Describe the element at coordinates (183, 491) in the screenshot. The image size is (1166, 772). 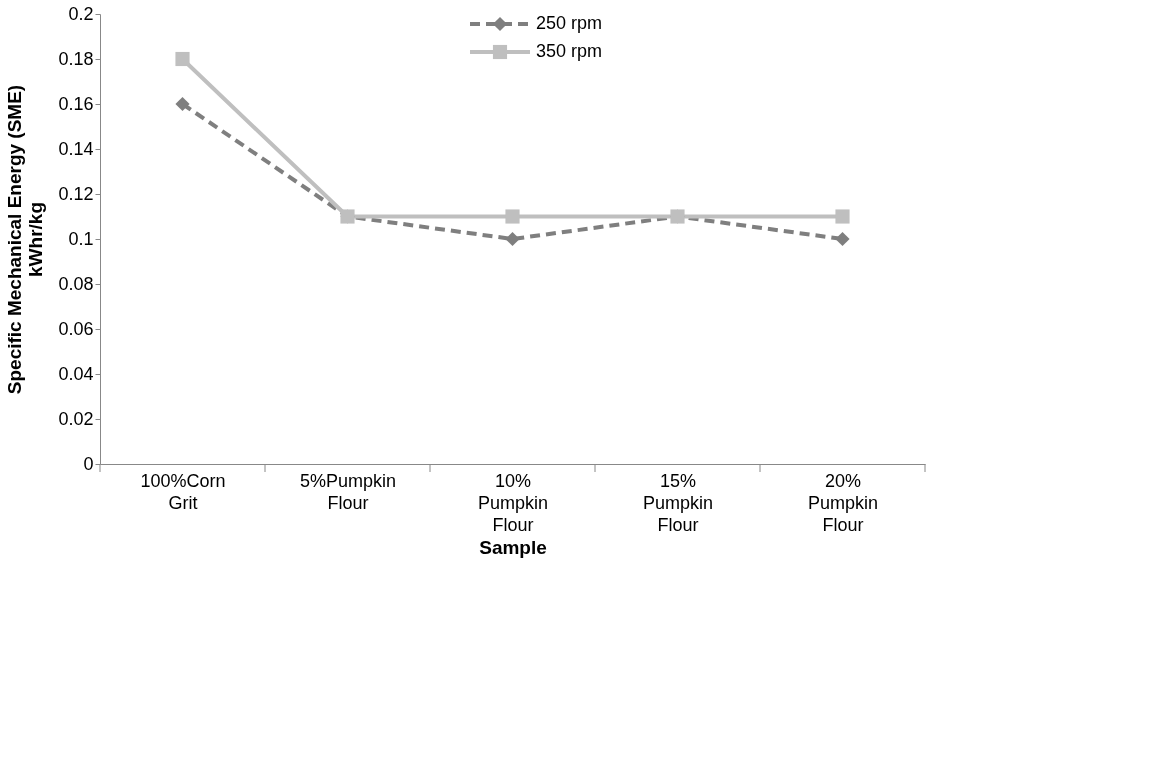
I see `x-tick-label: 100%Corn Grit` at that location.